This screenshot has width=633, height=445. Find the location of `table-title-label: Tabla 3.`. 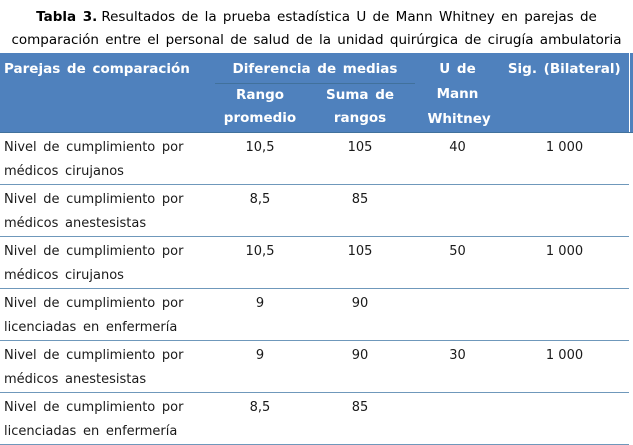

table-title-label: Tabla 3. is located at coordinates (67, 17).